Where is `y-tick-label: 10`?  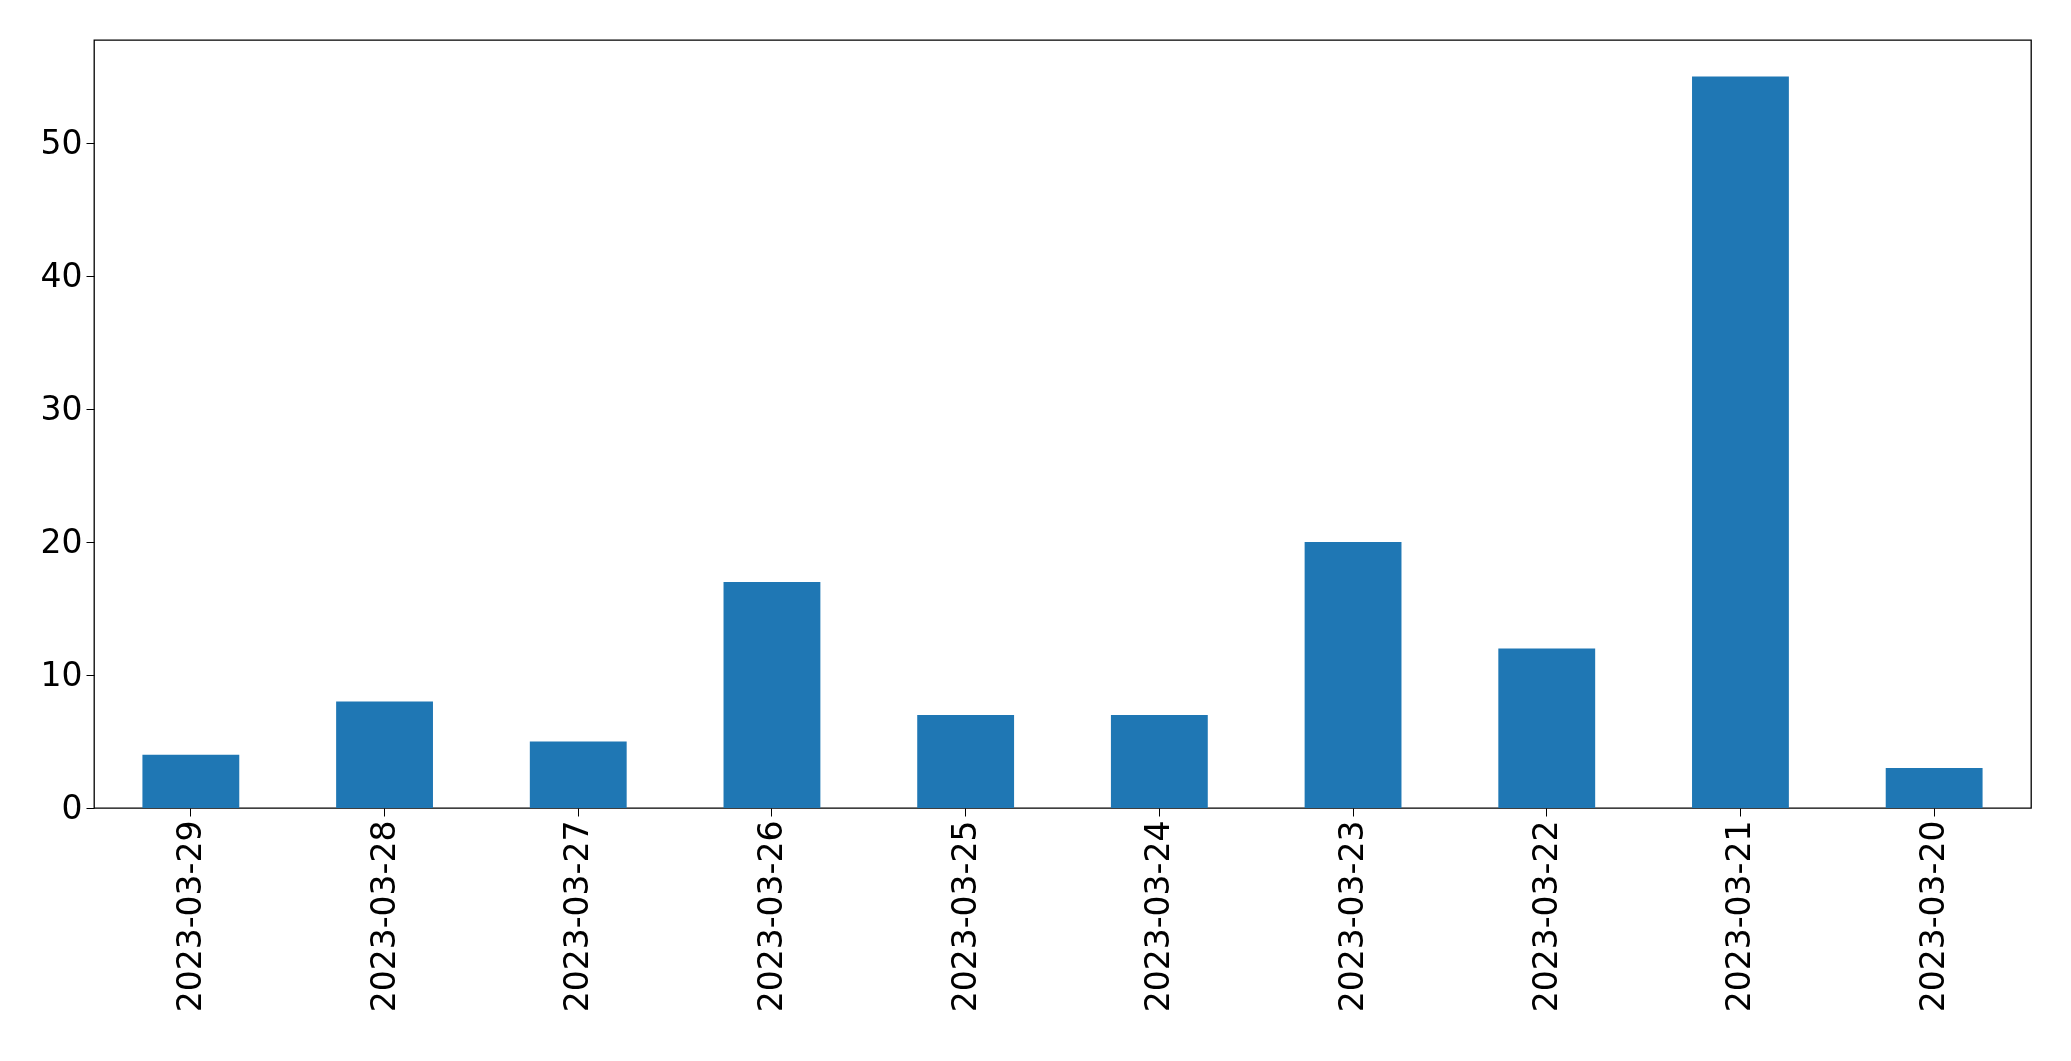 y-tick-label: 10 is located at coordinates (61, 674).